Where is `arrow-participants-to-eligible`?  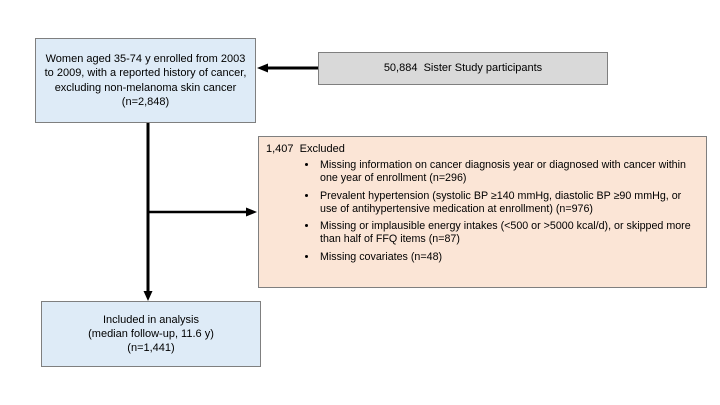
arrow-participants-to-eligible is located at coordinates (287, 68).